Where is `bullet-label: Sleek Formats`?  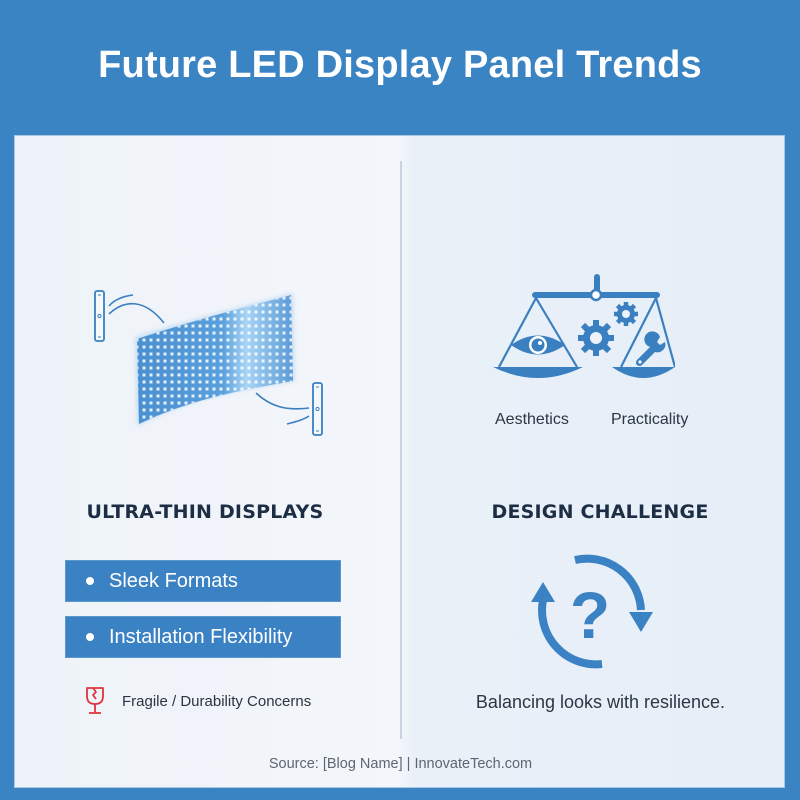
bullet-label: Sleek Formats is located at coordinates (173, 580).